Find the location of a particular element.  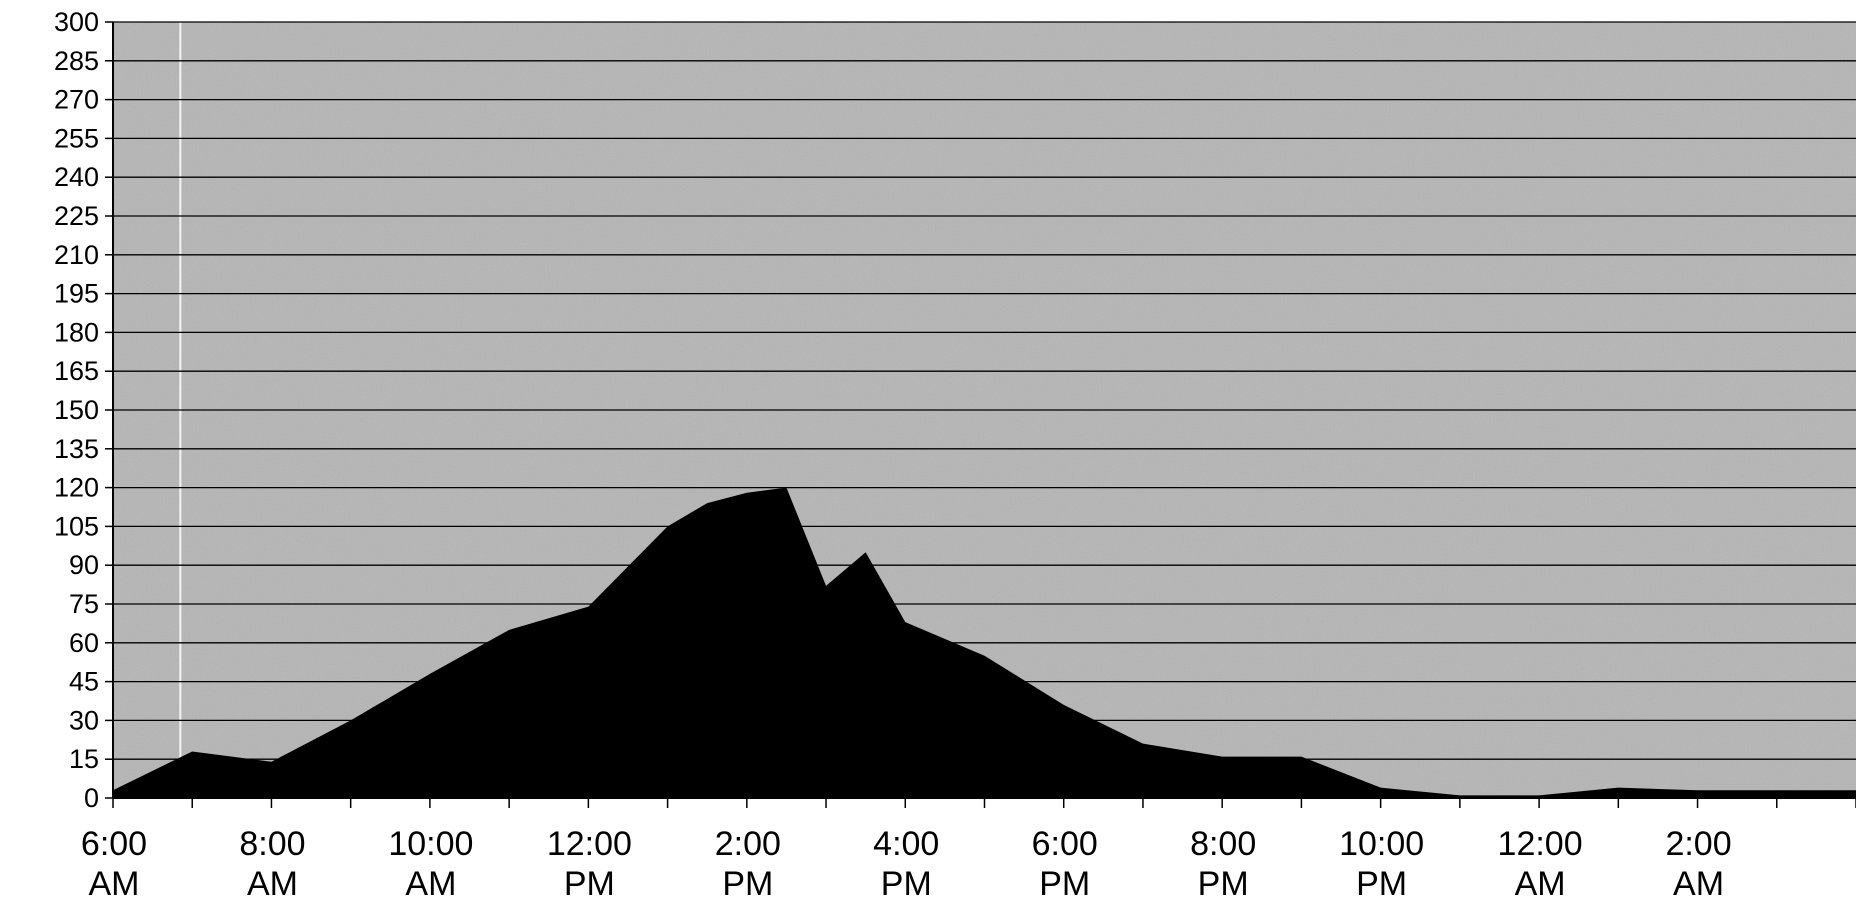

x-tick-label: 2:00 AM is located at coordinates (1698, 864).